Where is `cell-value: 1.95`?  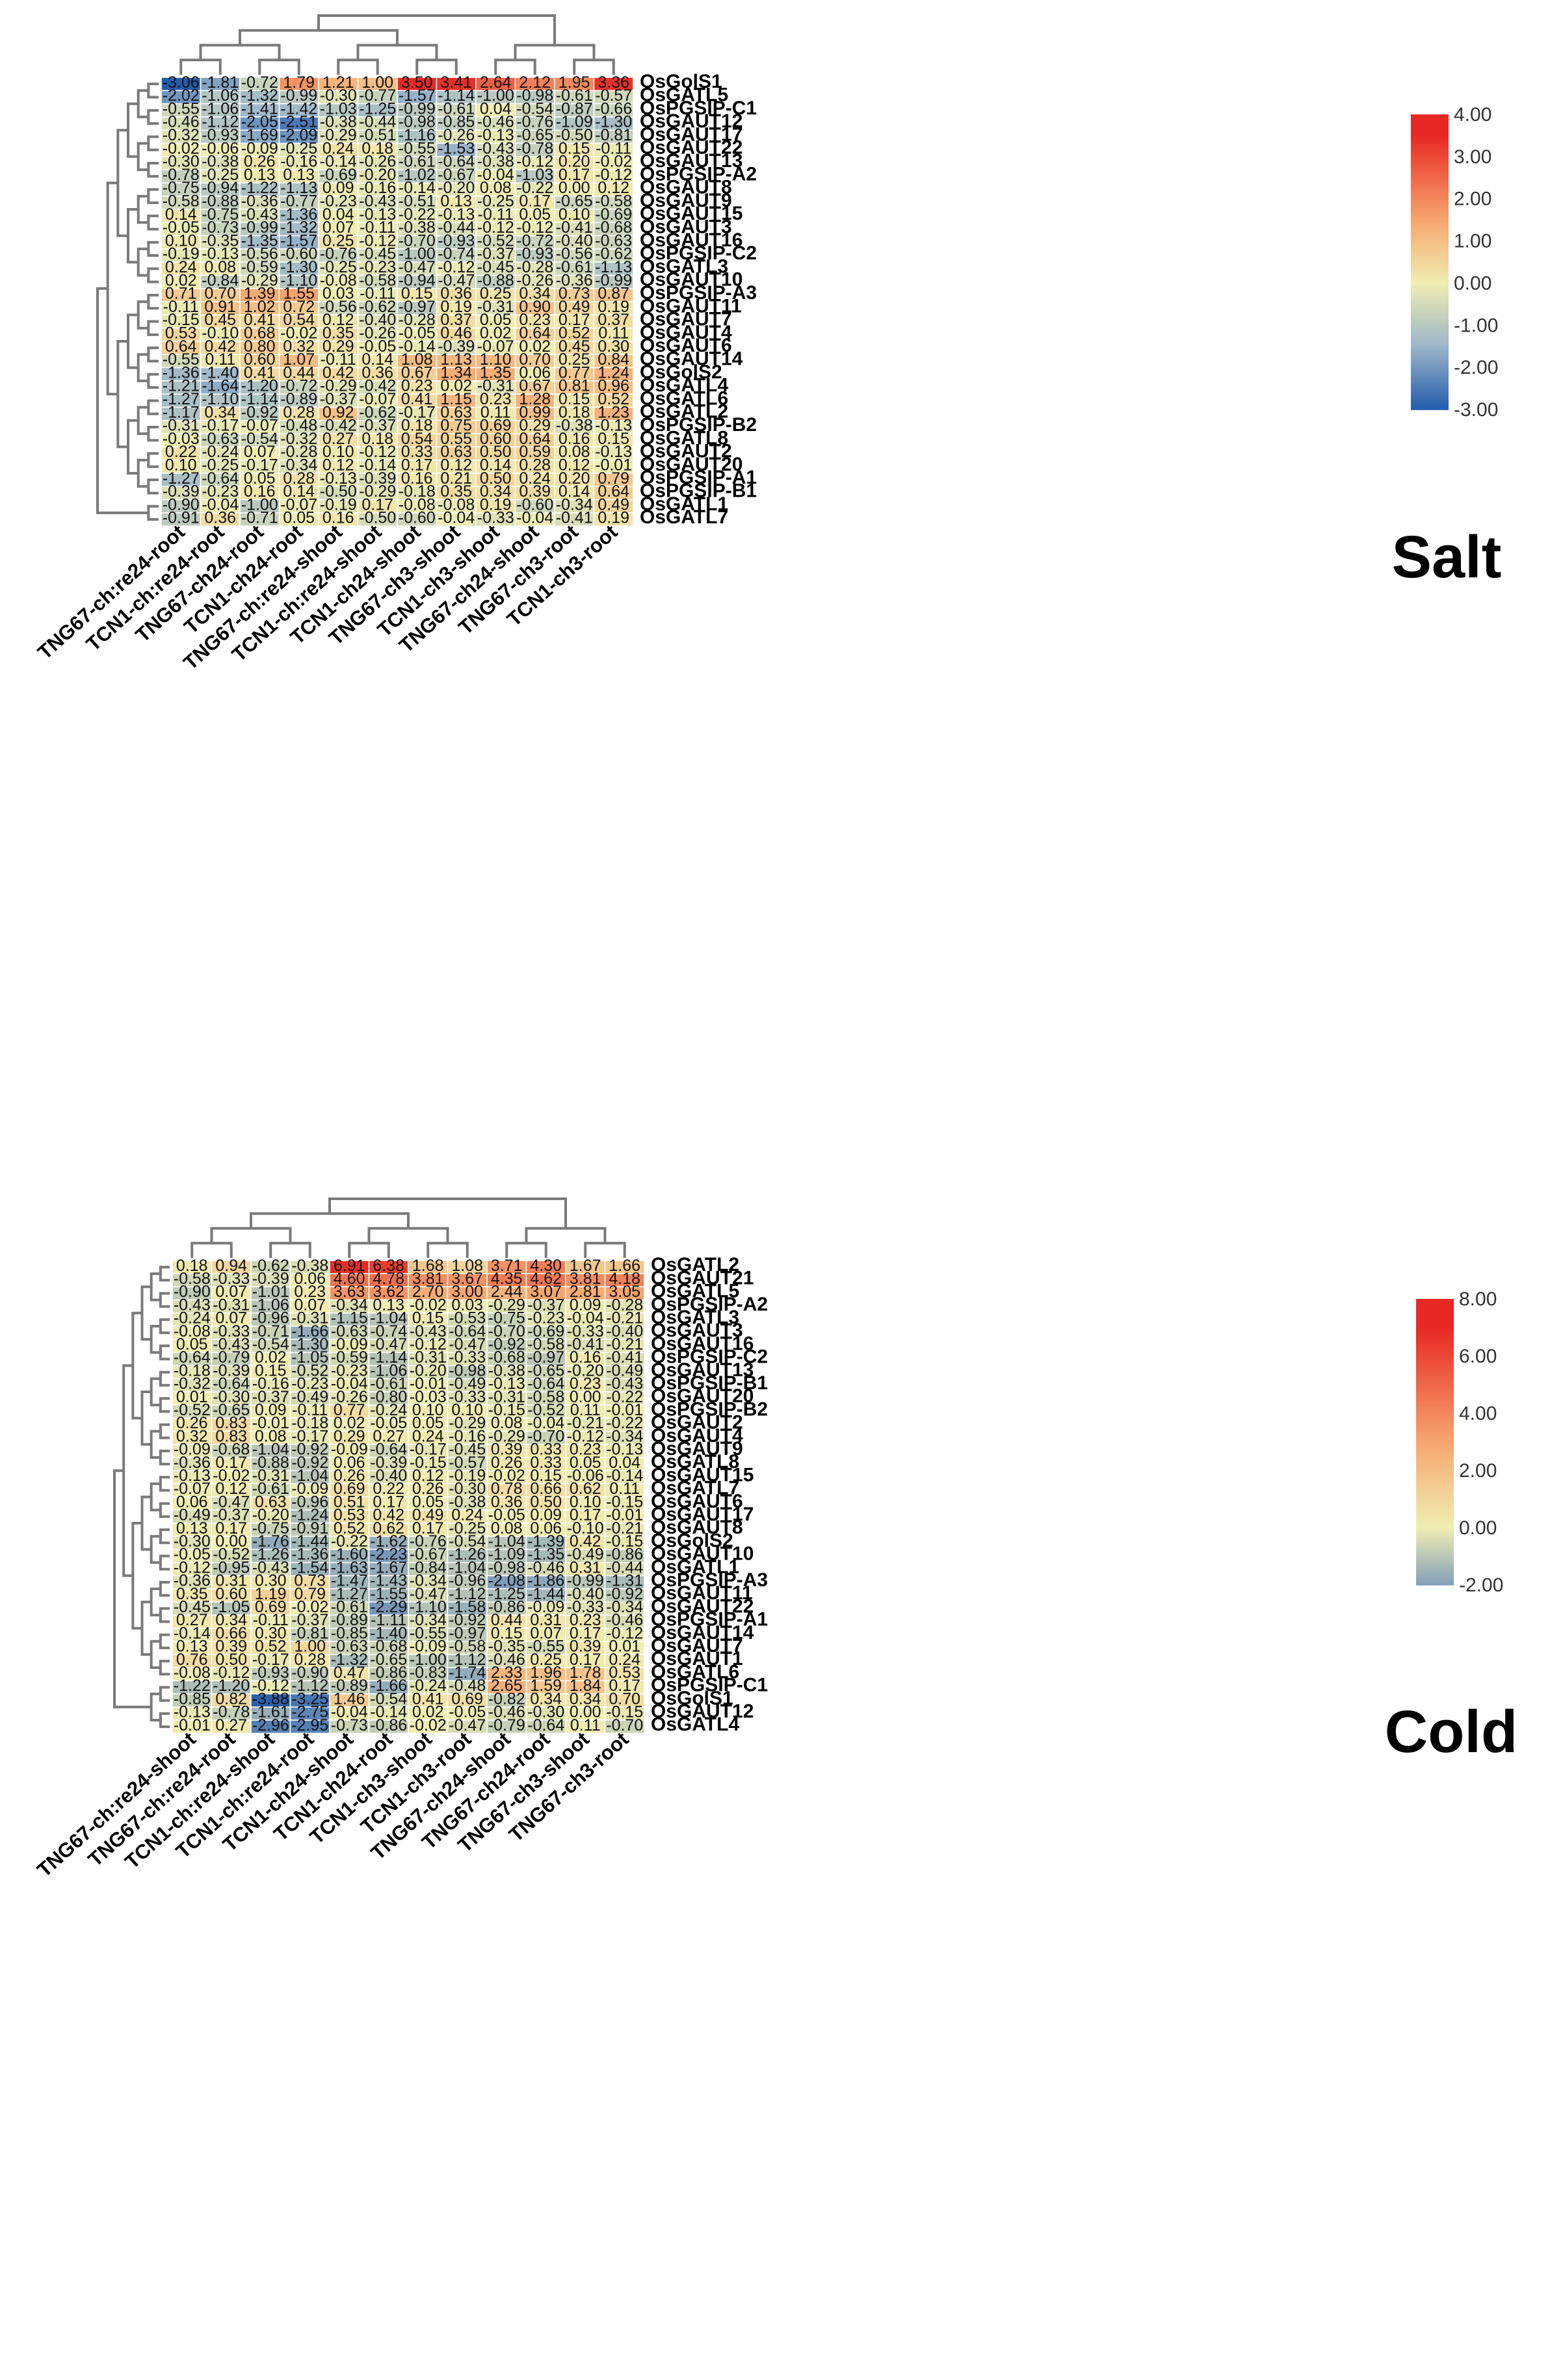
cell-value: 1.95 is located at coordinates (574, 82).